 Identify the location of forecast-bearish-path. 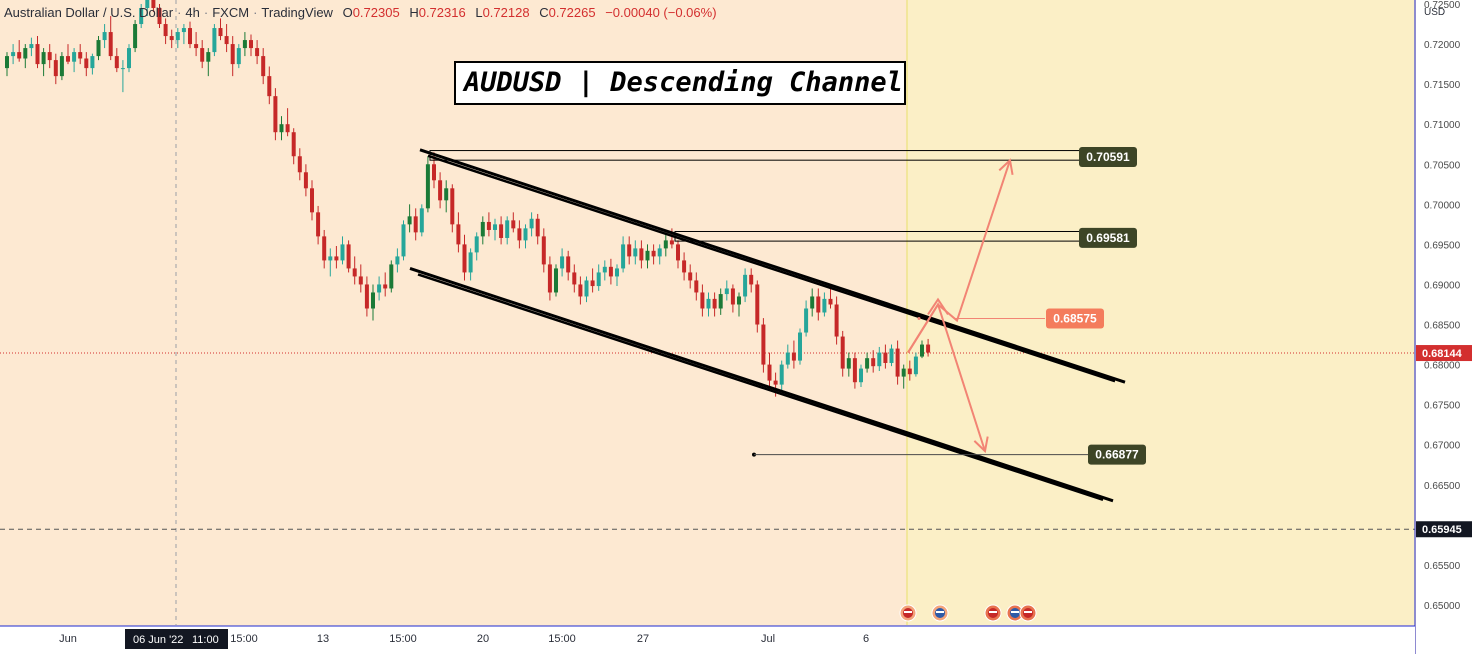
(946, 377).